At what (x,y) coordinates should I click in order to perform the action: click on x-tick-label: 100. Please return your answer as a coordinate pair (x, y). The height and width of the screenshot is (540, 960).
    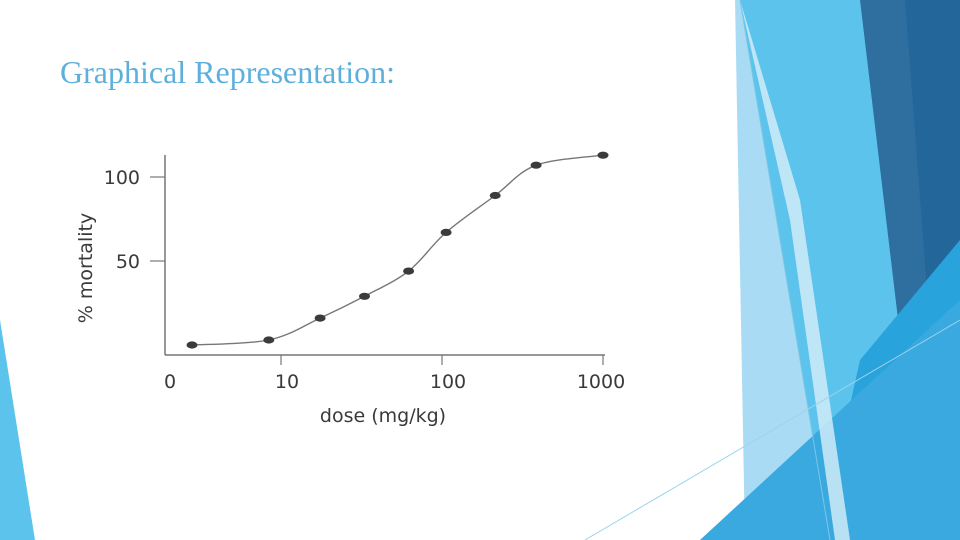
    Looking at the image, I should click on (448, 382).